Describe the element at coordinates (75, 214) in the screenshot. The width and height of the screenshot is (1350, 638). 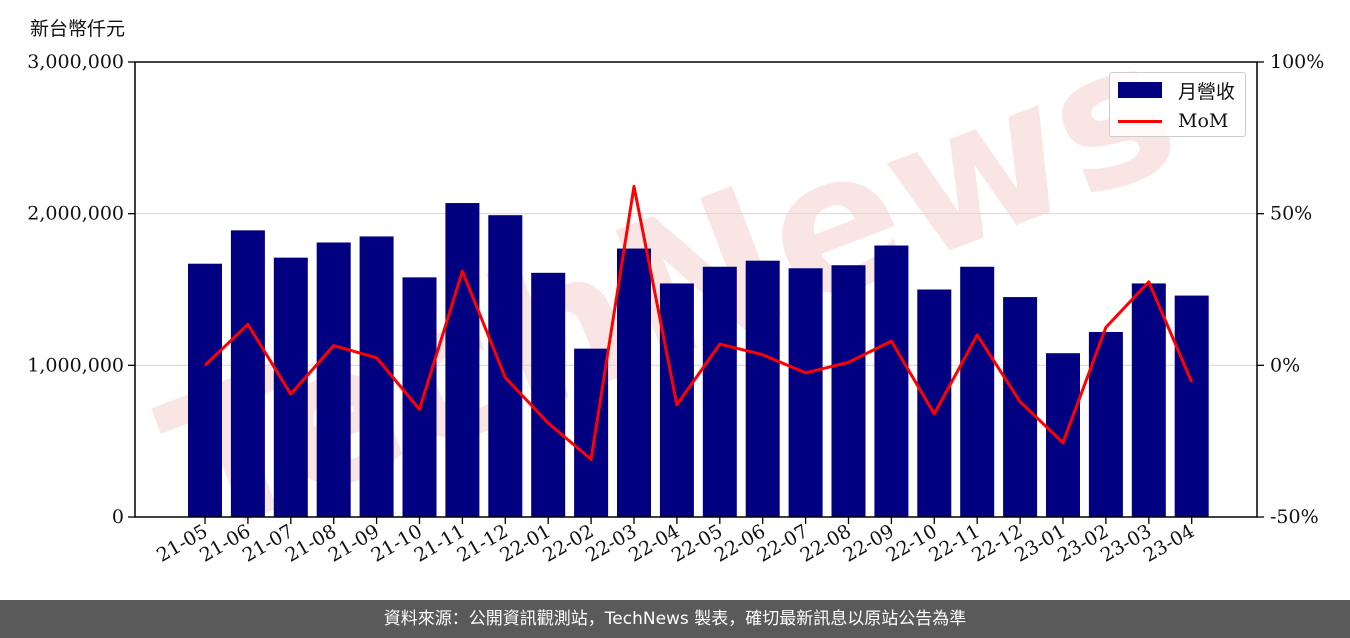
I see `y-left-tick-label: 2,000,000` at that location.